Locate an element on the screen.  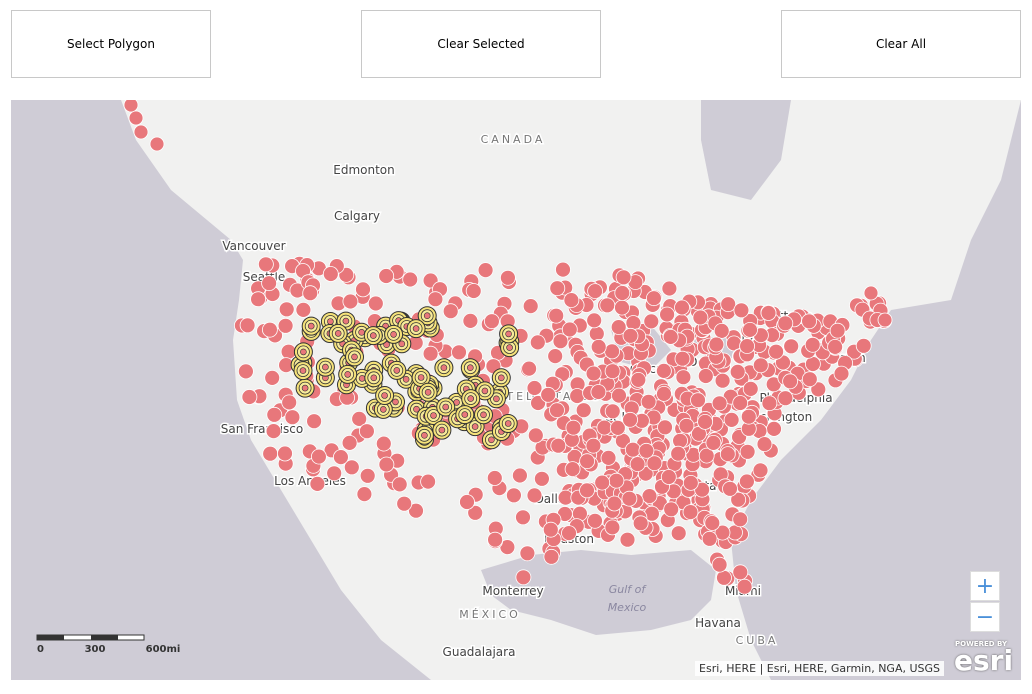
clear-all-button: Clear All is located at coordinates (901, 44).